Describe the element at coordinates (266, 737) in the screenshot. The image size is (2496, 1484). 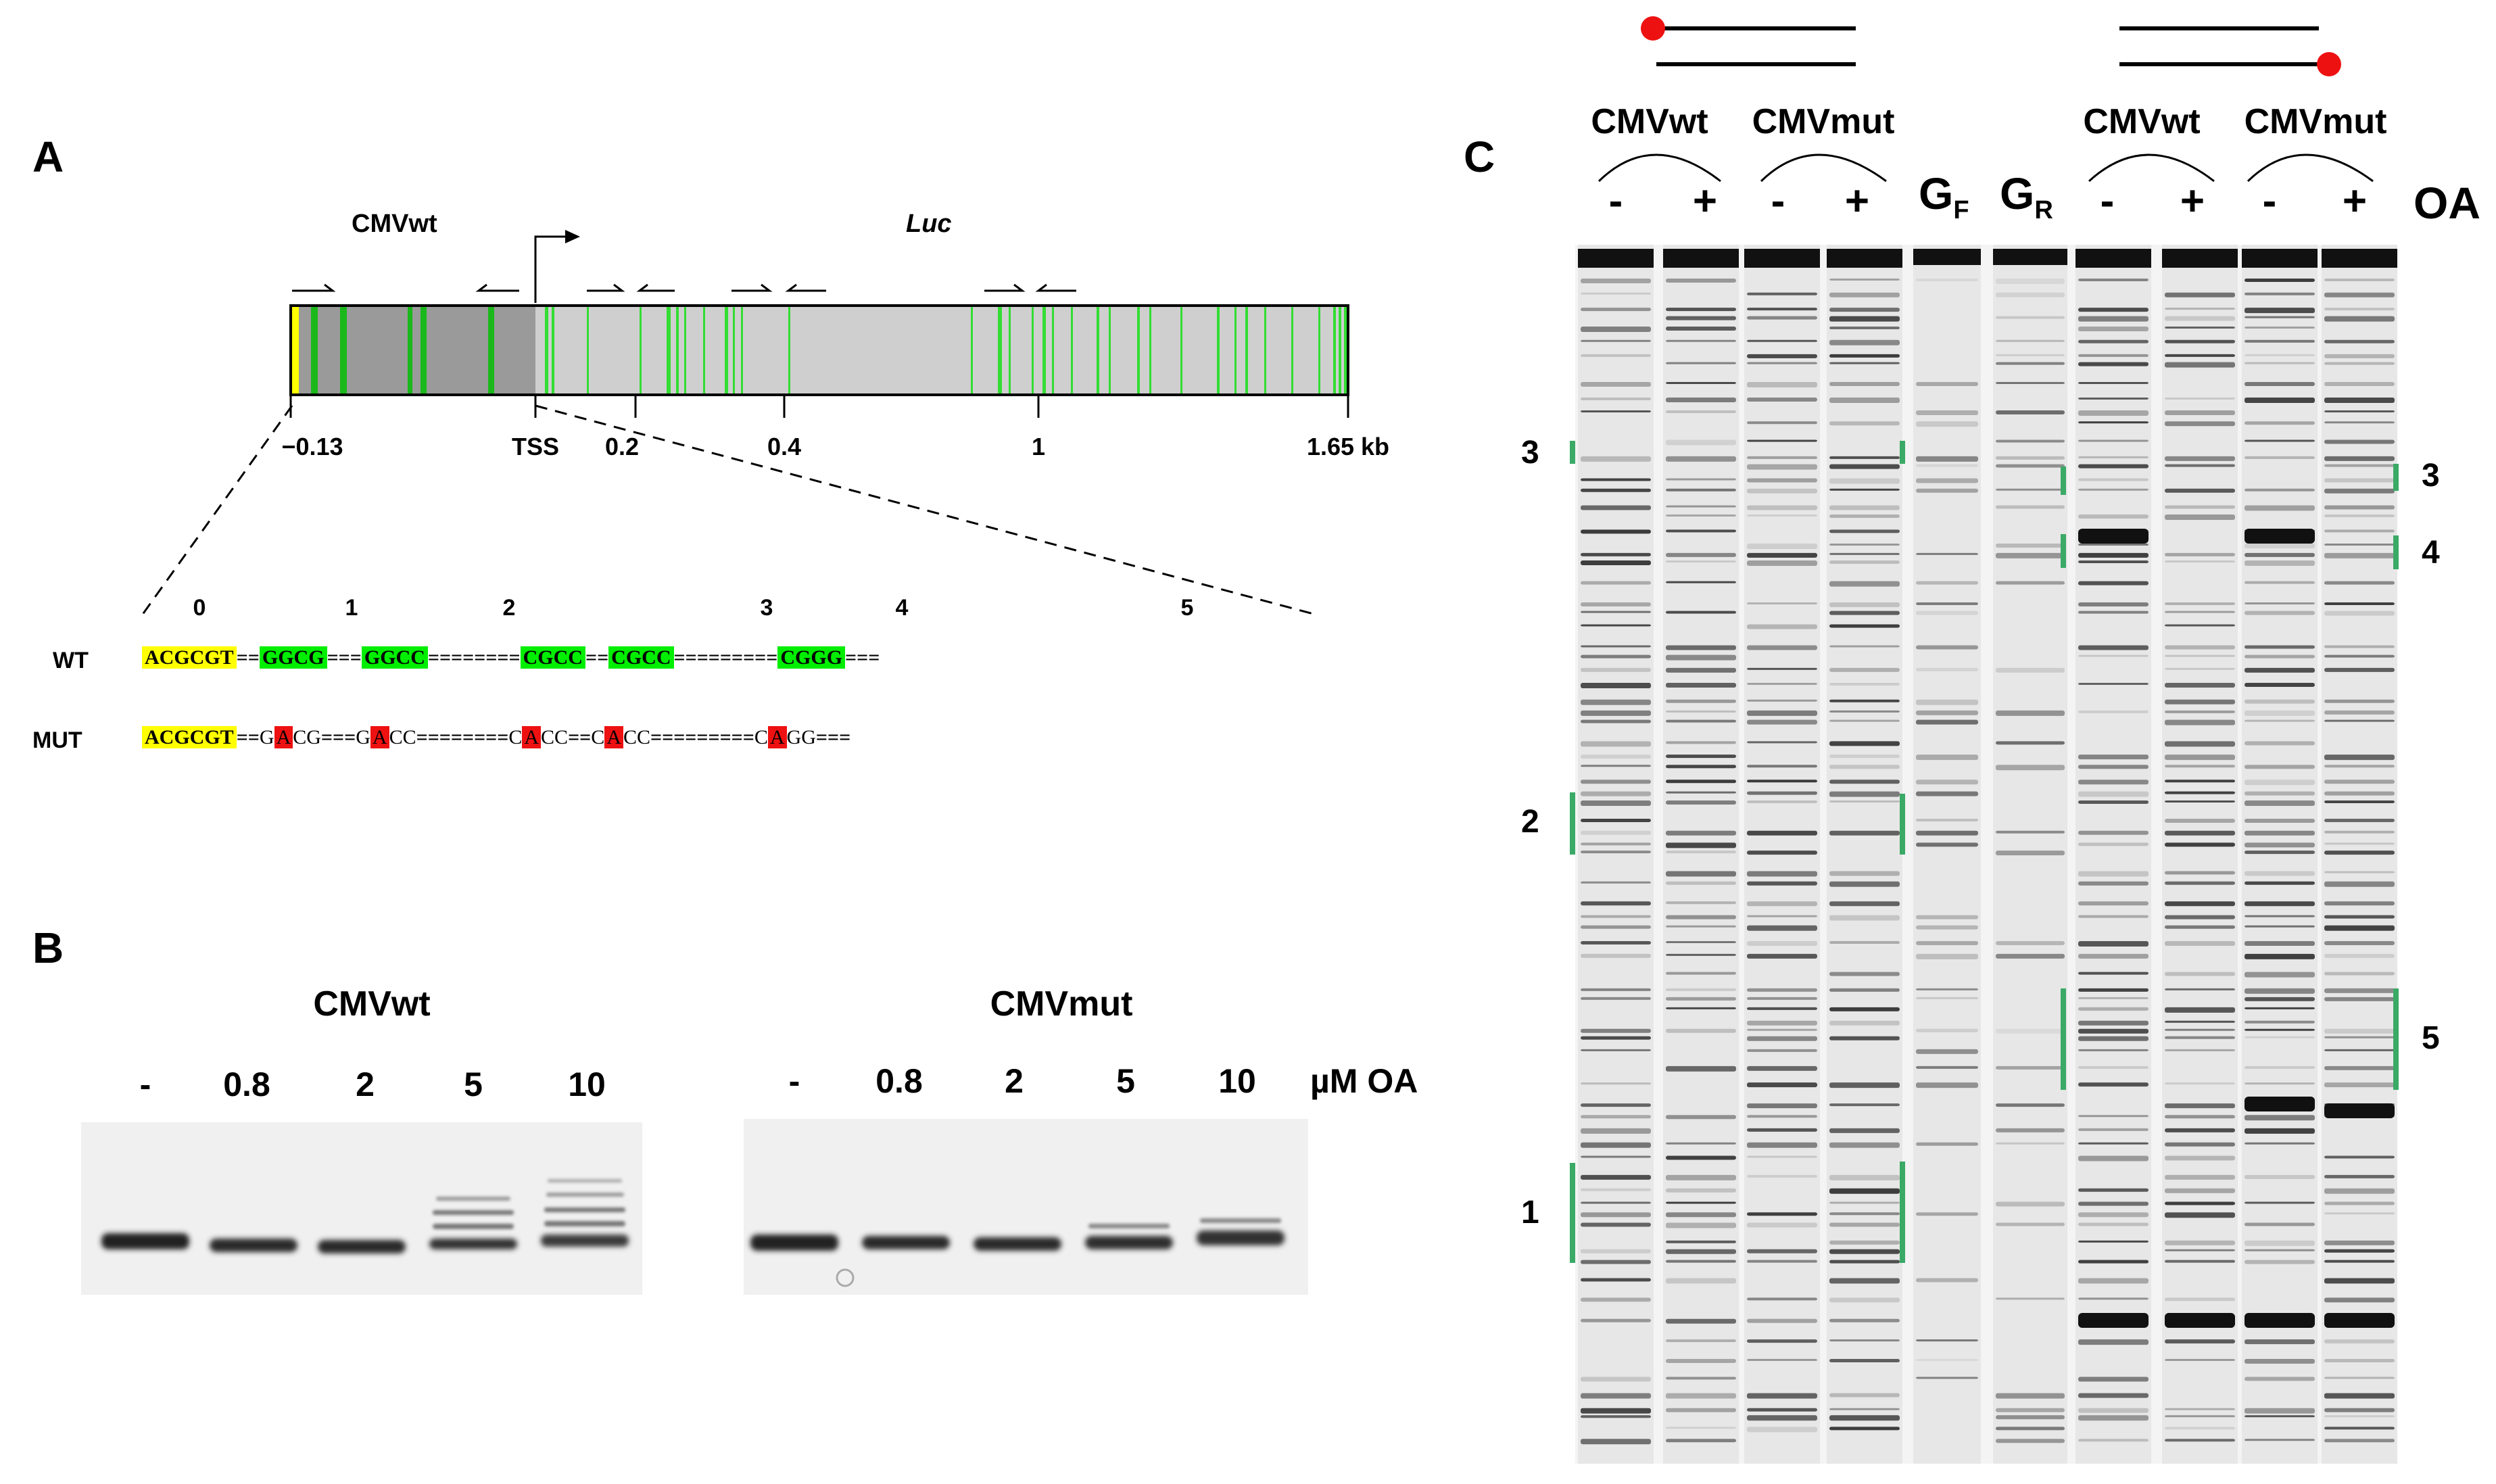
I see `seq-base: G` at that location.